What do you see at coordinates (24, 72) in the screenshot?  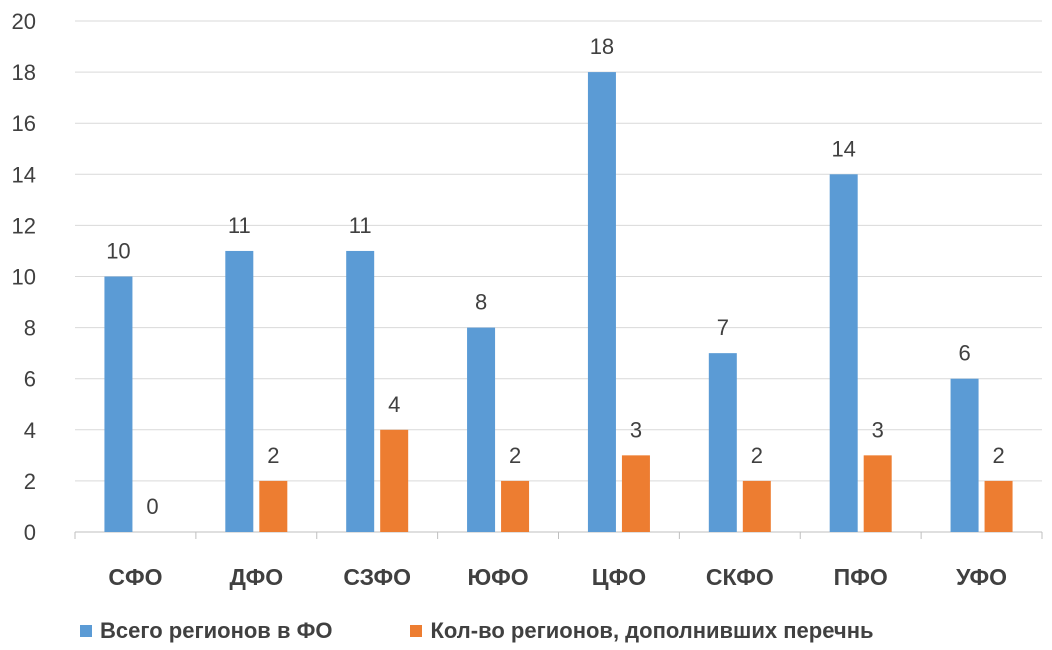 I see `y-tick-label-18: 18` at bounding box center [24, 72].